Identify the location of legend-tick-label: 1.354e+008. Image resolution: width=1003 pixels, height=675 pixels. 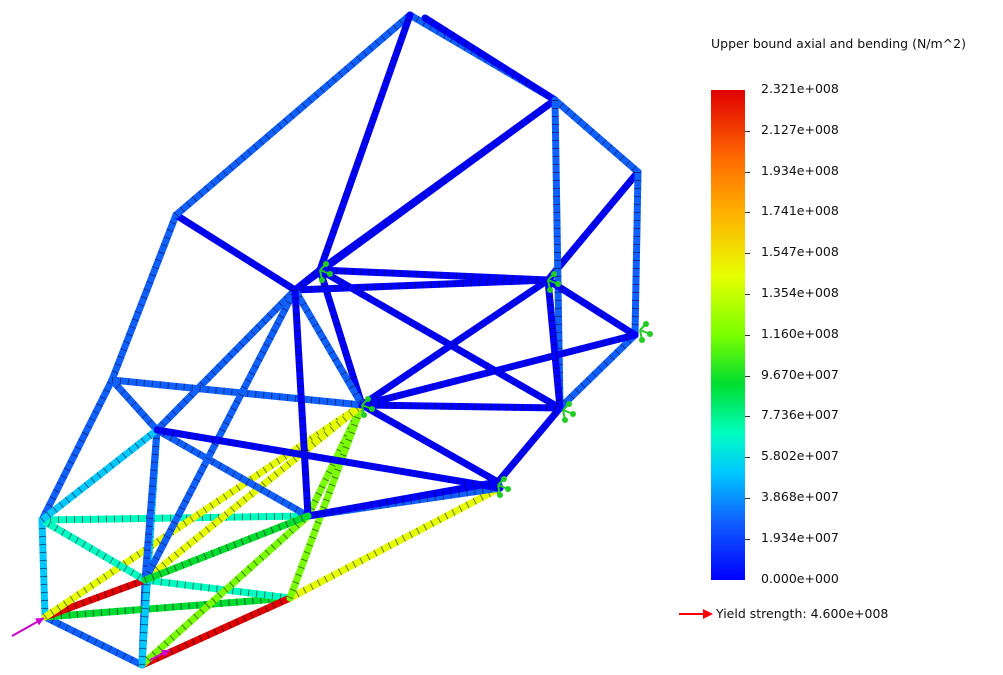
(800, 292).